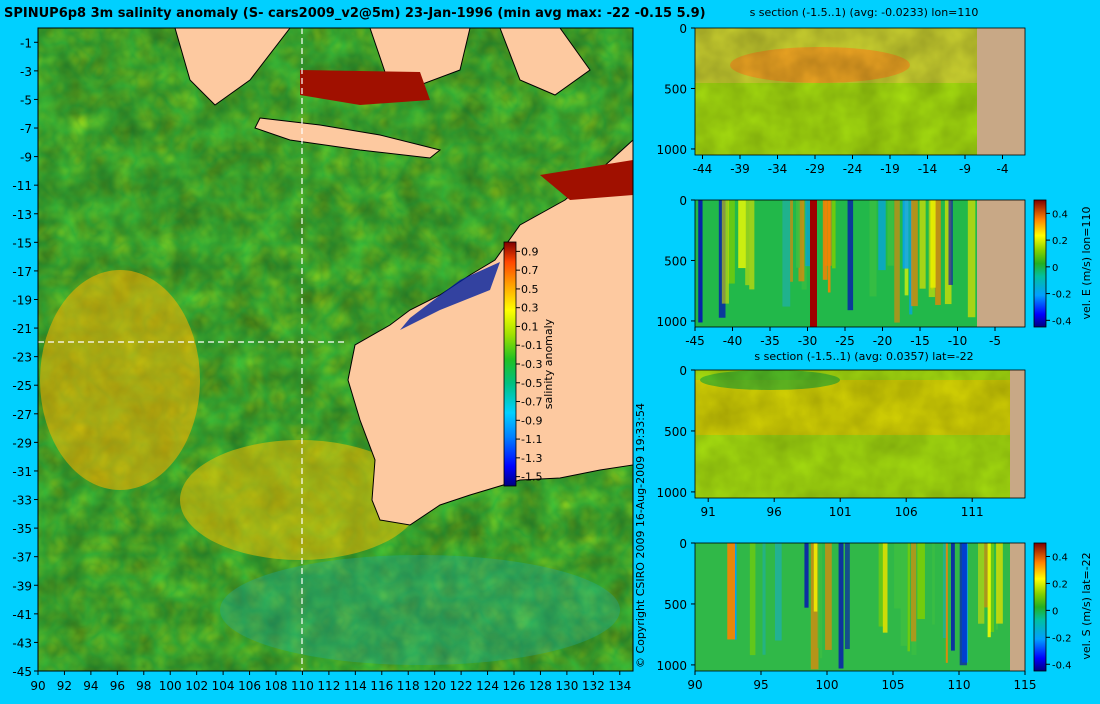  What do you see at coordinates (593, 686) in the screenshot?
I see `map-x-tick-label: 132` at bounding box center [593, 686].